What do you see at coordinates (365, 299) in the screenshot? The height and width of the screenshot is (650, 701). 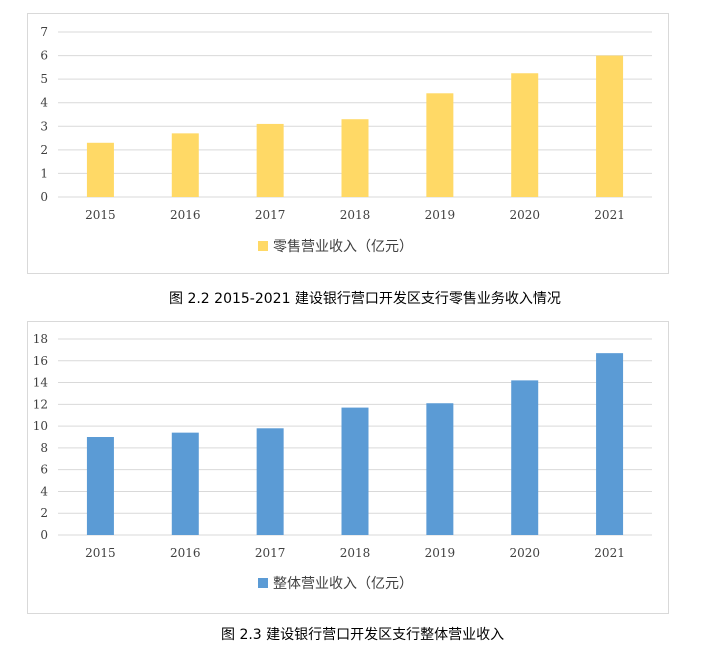 I see `retail-chart-caption: 图 2.2 2015-2021 建设银行营口开发区支行零售业务收入情况` at bounding box center [365, 299].